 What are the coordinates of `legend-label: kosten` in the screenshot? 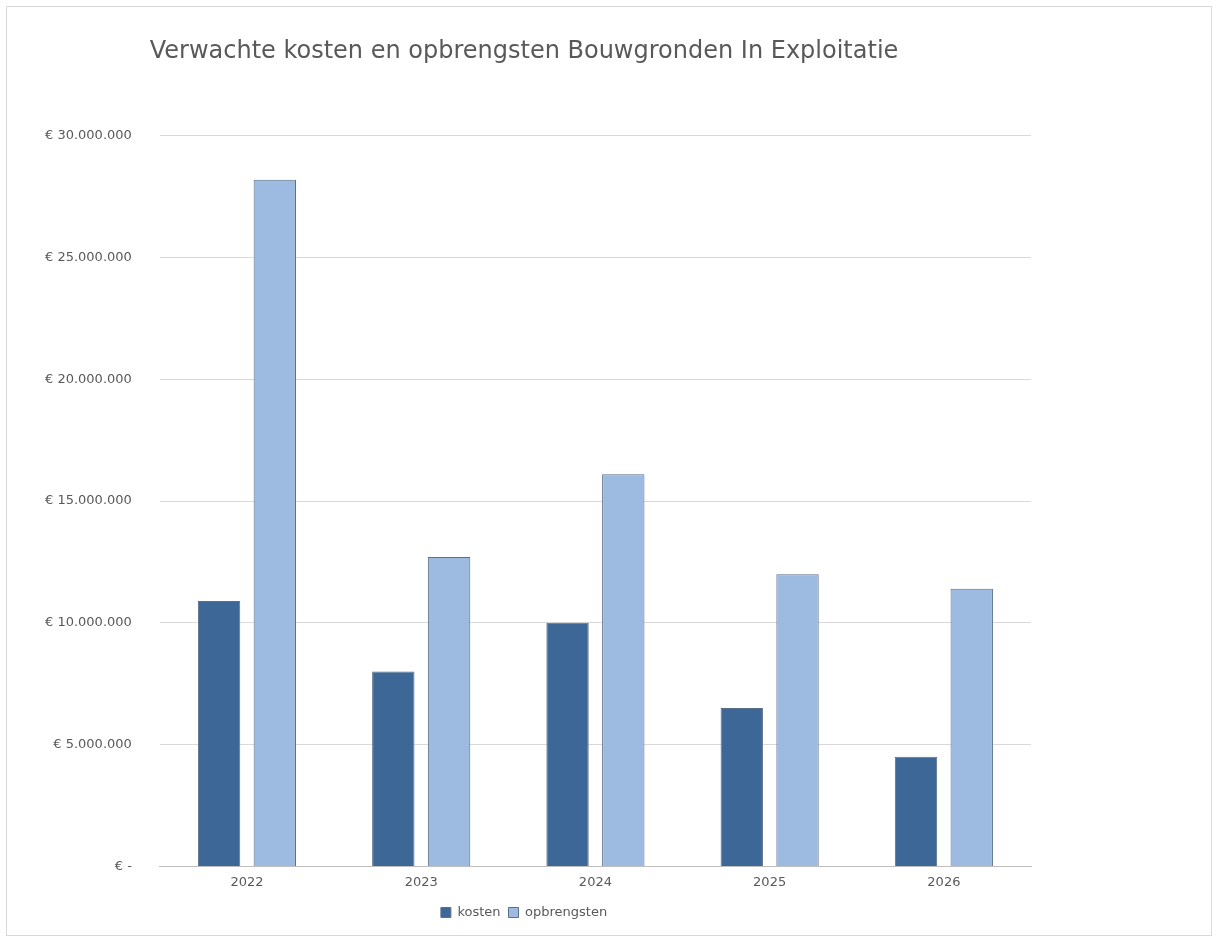 It's located at (479, 911).